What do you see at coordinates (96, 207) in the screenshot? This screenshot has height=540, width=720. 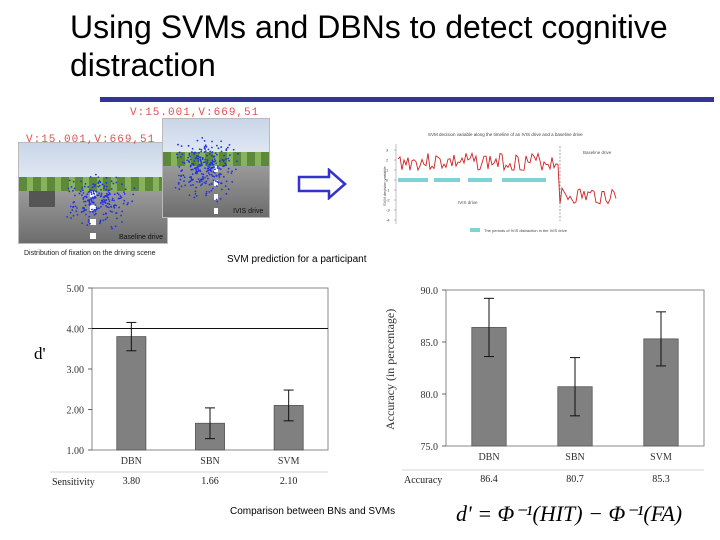 I see `fixation-scatter: Baseline drive` at bounding box center [96, 207].